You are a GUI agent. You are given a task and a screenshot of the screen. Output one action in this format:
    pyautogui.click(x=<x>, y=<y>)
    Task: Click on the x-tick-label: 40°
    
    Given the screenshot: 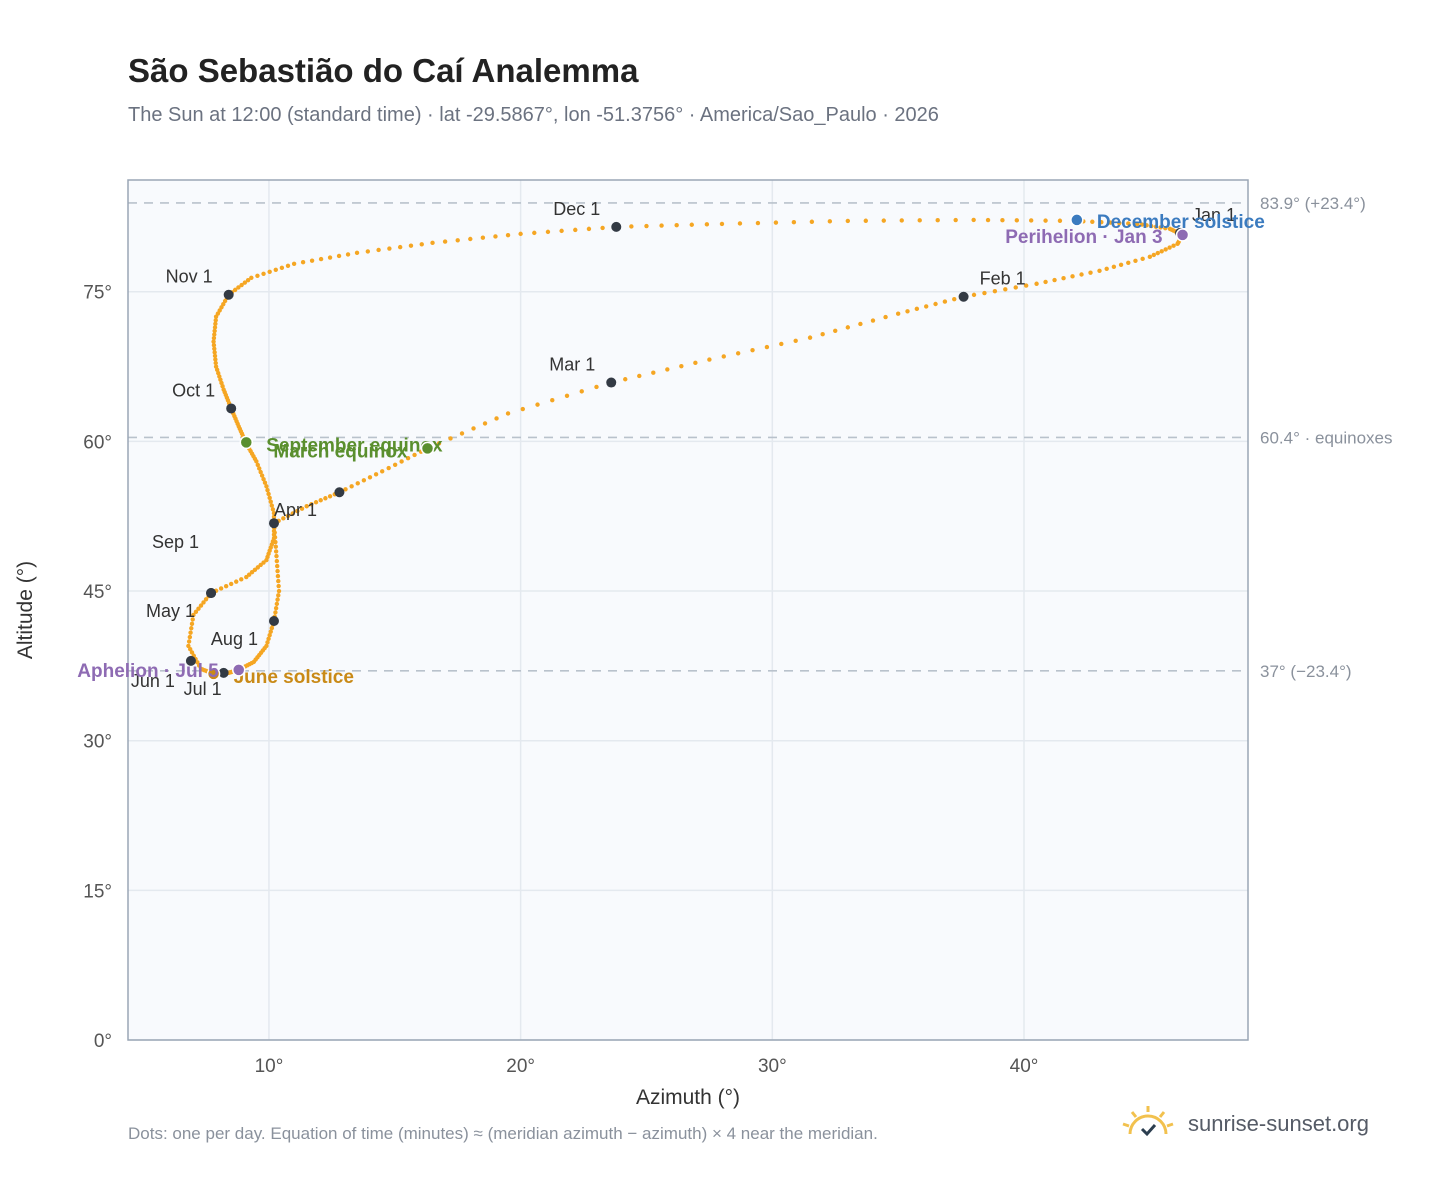 What is the action you would take?
    pyautogui.click(x=1024, y=1066)
    